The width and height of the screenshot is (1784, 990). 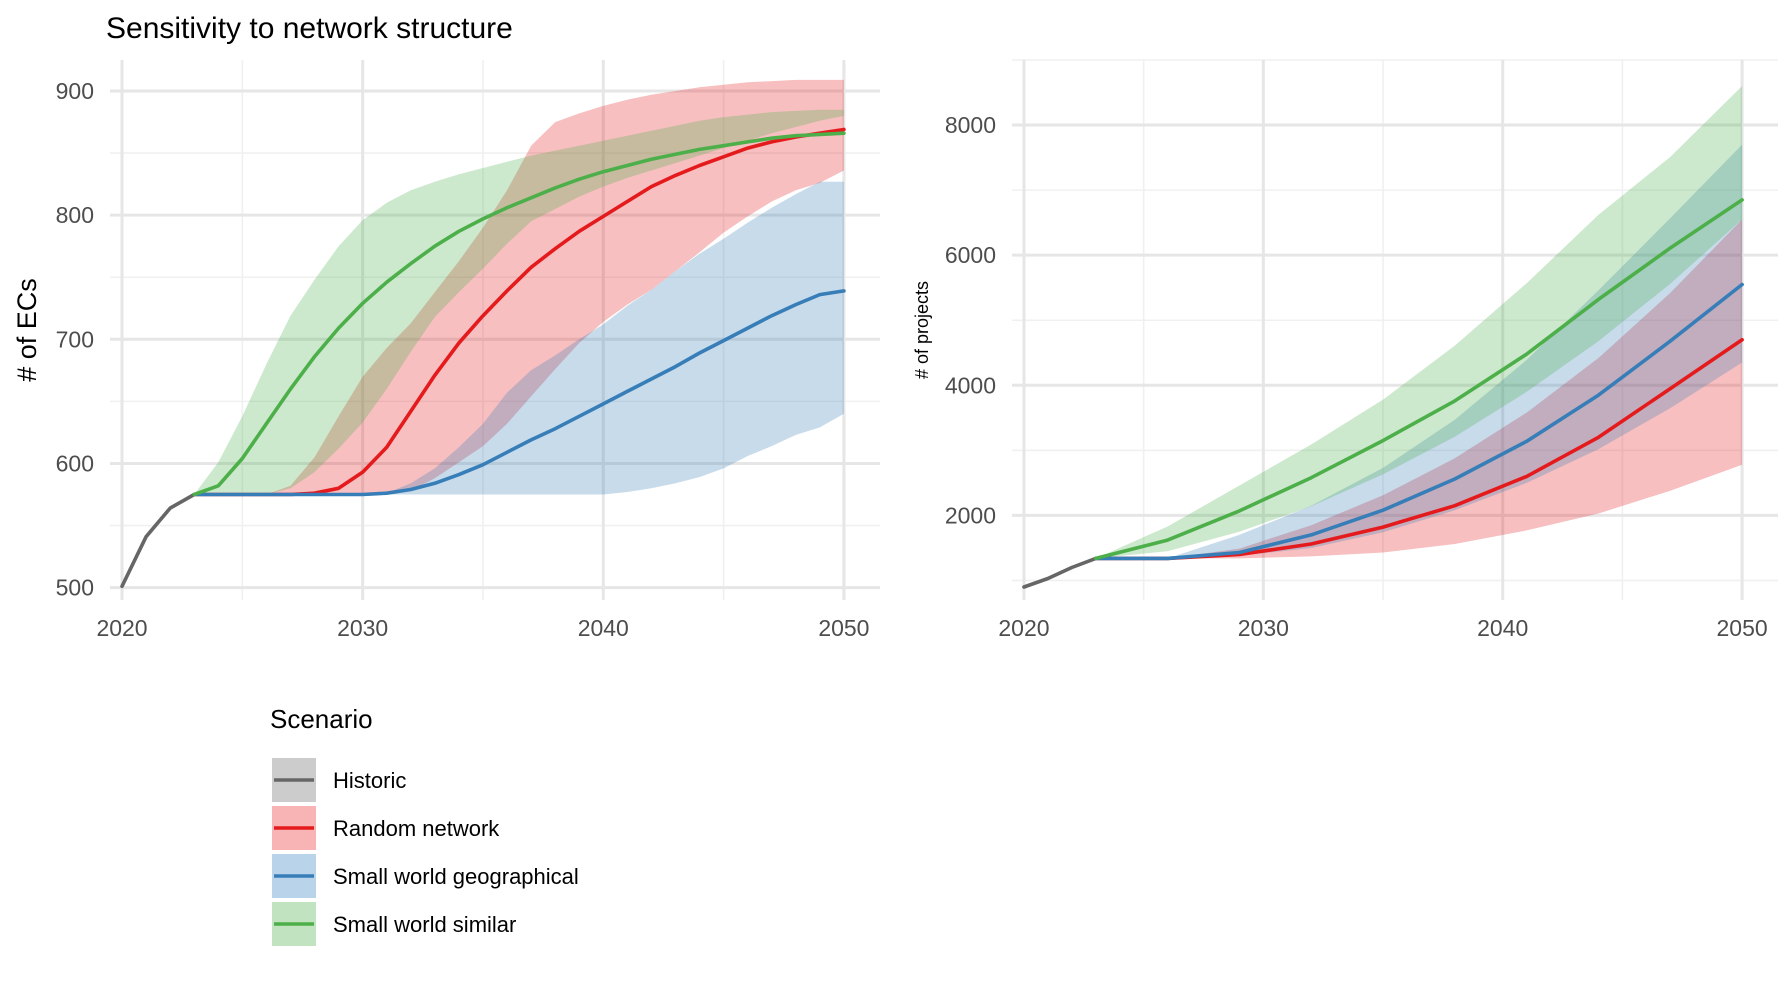 What do you see at coordinates (970, 255) in the screenshot?
I see `projects-y-tick-label: 6000` at bounding box center [970, 255].